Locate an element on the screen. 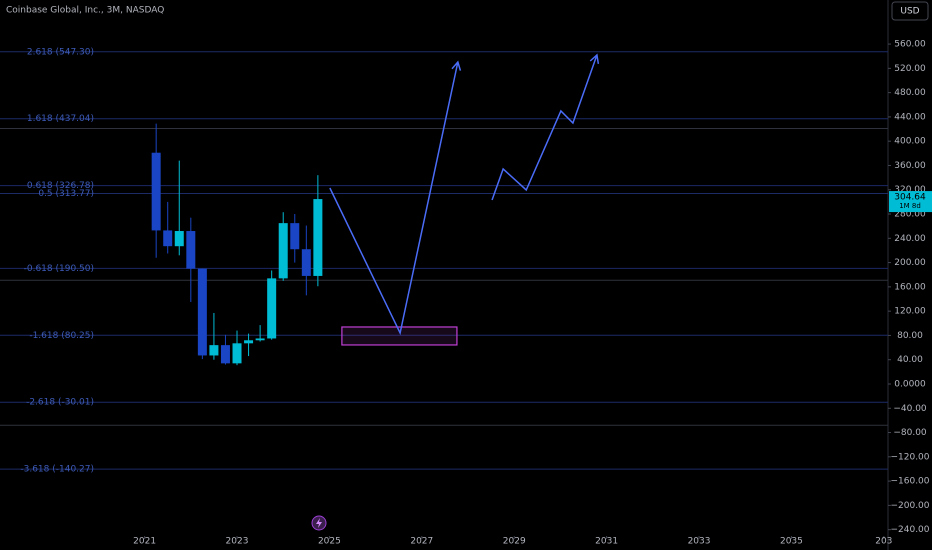 Image resolution: width=932 pixels, height=550 pixels. y-tick-label: 40.00 is located at coordinates (910, 360).